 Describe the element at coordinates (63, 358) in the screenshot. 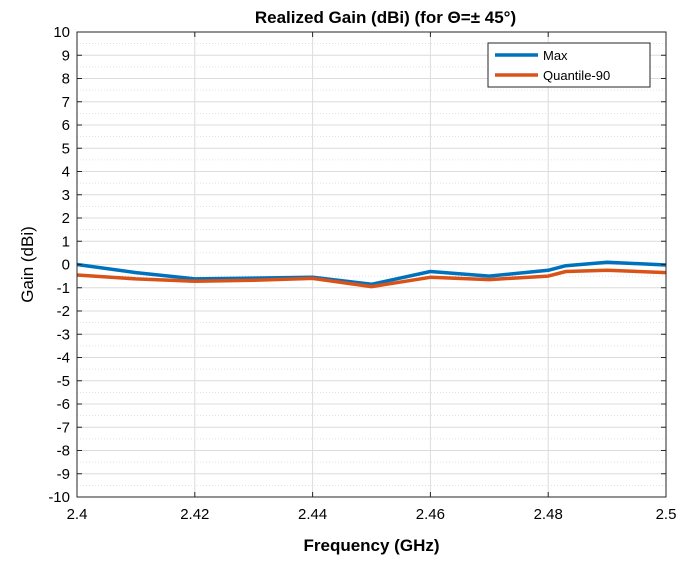

I see `y-tick-label: -4` at that location.